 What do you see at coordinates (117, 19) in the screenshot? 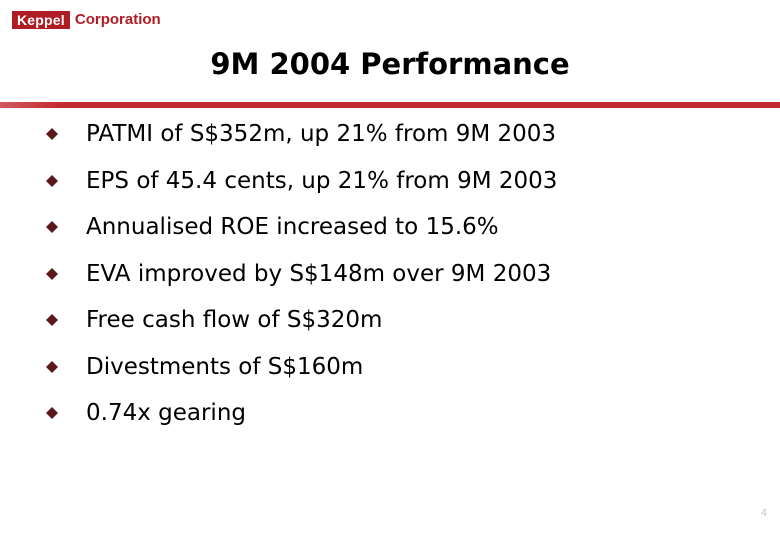
I see `logo-suffix: Corporation` at bounding box center [117, 19].